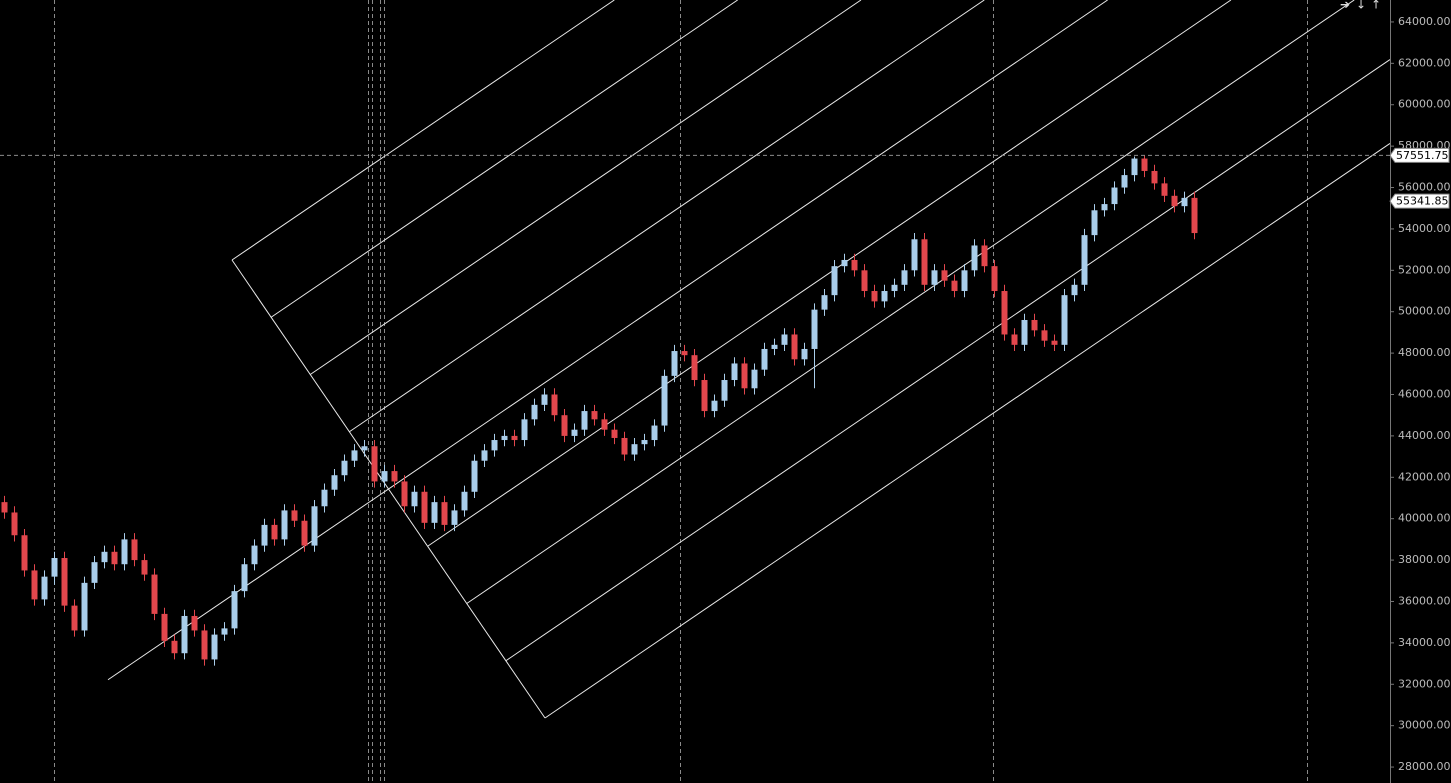 The width and height of the screenshot is (1451, 783). I want to click on y-tick-label: 40000.00, so click(1424, 518).